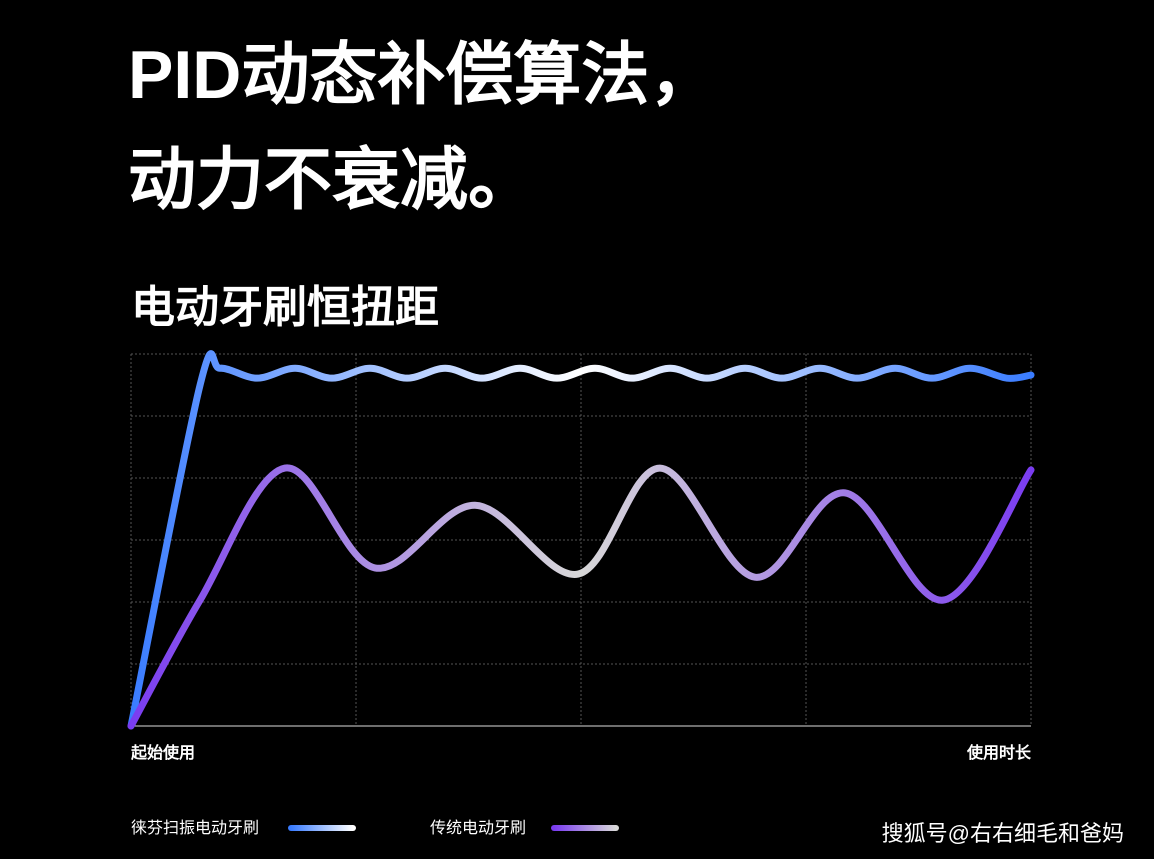 The height and width of the screenshot is (859, 1154). Describe the element at coordinates (1003, 833) in the screenshot. I see `watermark: 搜狐号@右右细毛和爸妈` at that location.